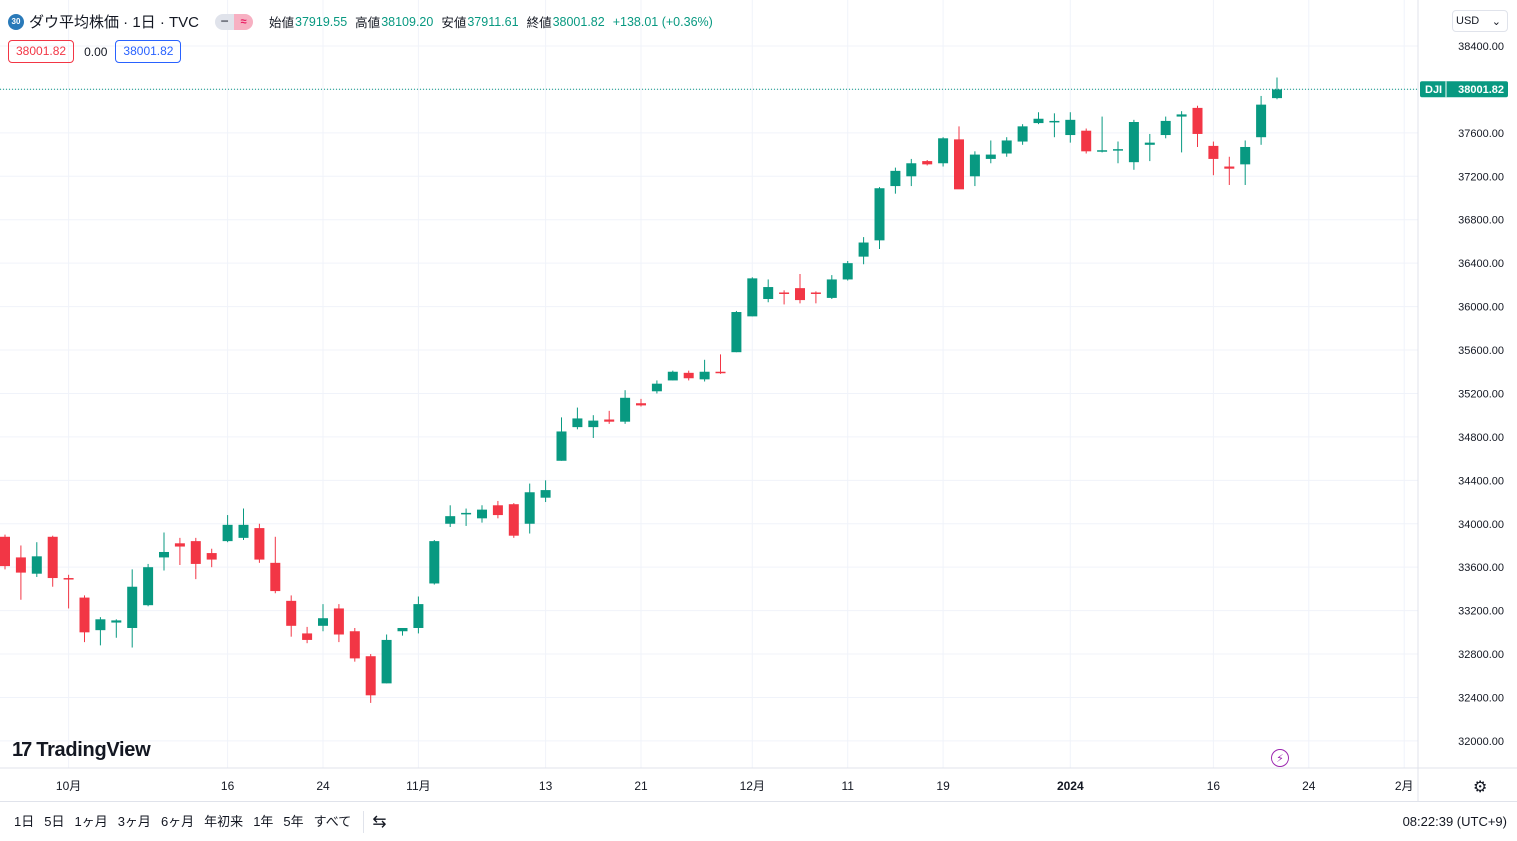  I want to click on lightning-icon: ⚡, so click(1280, 758).